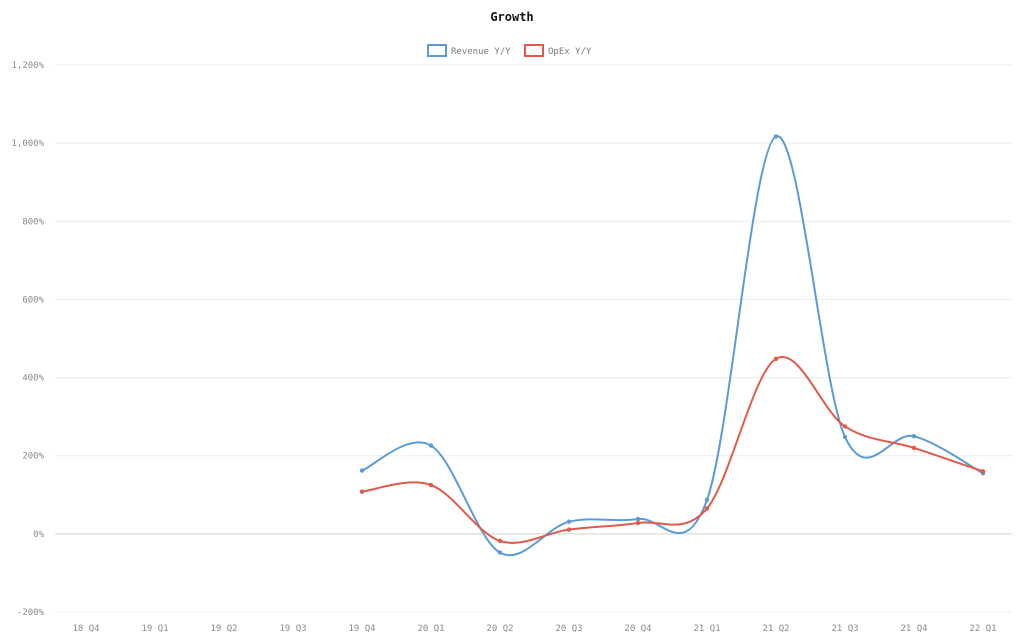 This screenshot has height=640, width=1024. I want to click on chart-title: Growth, so click(511, 17).